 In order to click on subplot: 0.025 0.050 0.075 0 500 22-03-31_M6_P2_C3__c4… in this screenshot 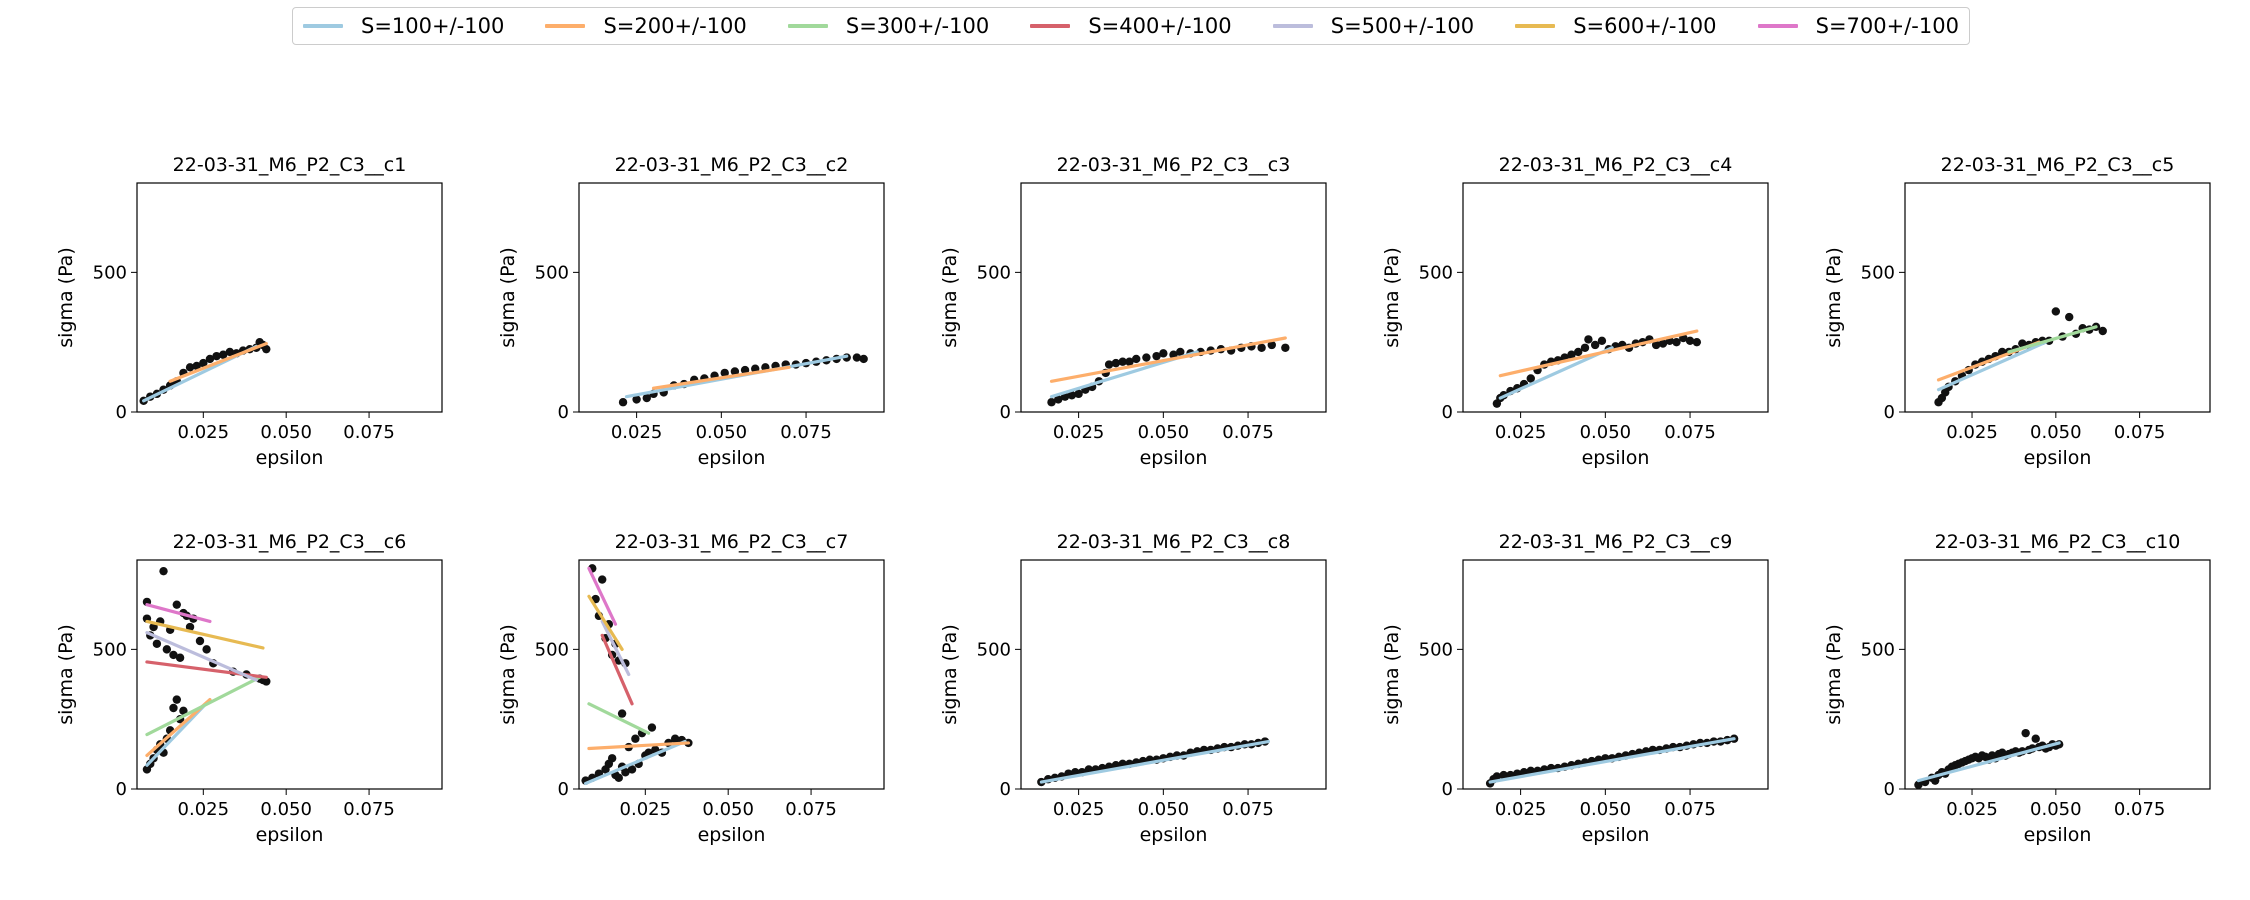, I will do `click(1575, 311)`.